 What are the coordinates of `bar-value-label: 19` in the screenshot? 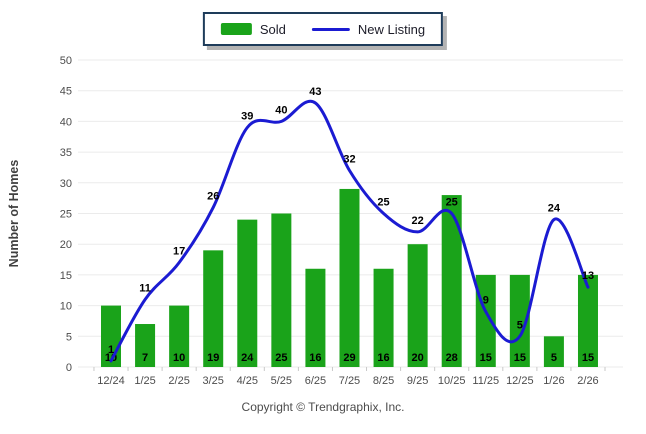 It's located at (213, 358).